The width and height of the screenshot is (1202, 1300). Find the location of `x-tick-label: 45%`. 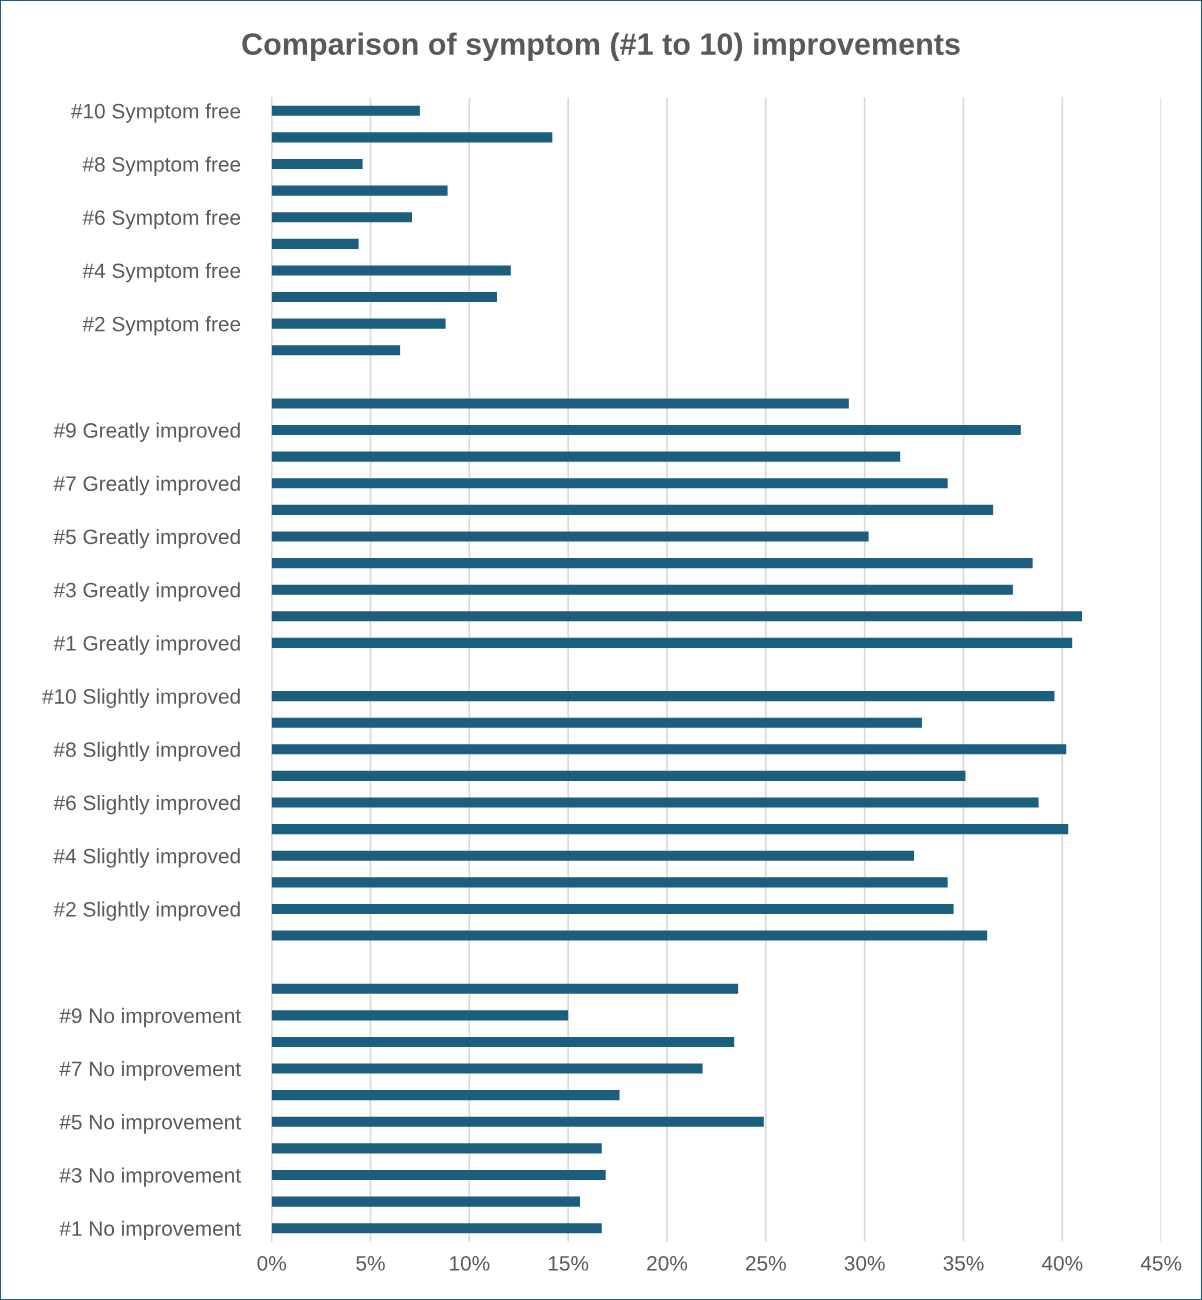

x-tick-label: 45% is located at coordinates (1161, 1263).